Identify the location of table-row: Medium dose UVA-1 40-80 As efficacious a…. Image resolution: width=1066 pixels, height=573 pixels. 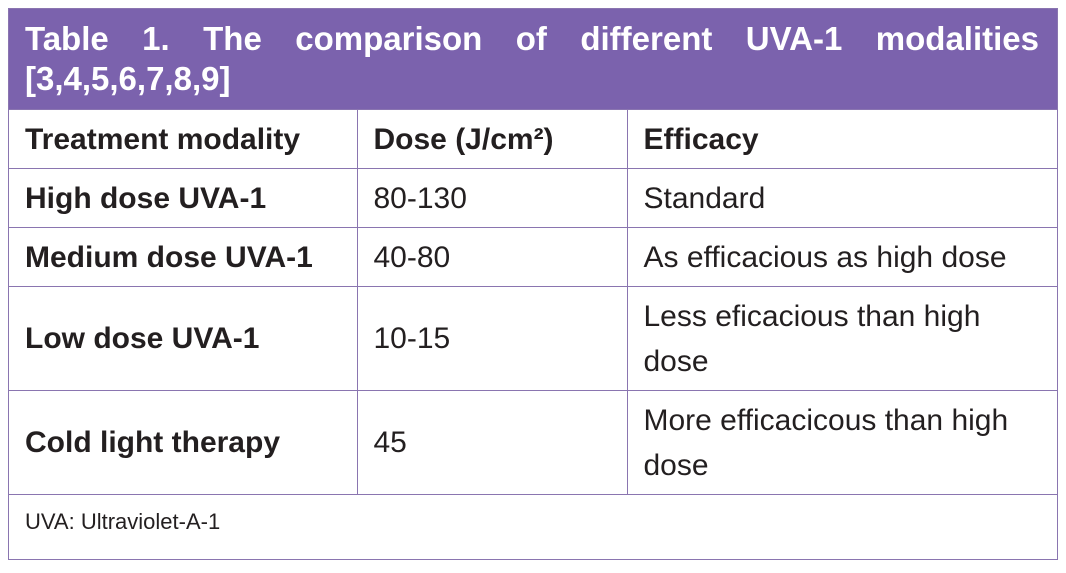
(533, 257).